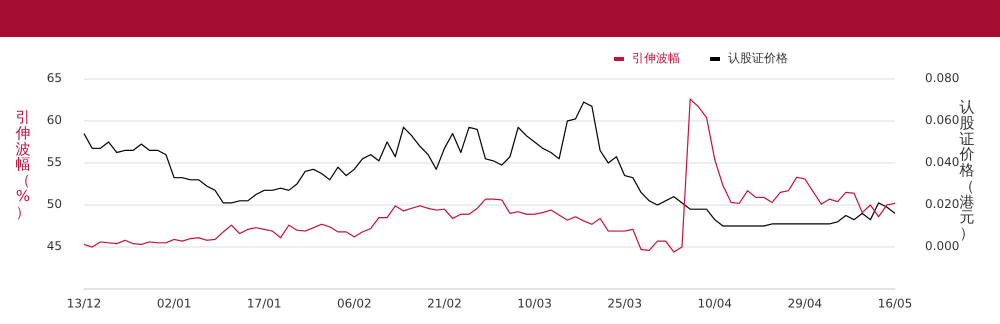 Image resolution: width=1000 pixels, height=324 pixels. What do you see at coordinates (54, 204) in the screenshot?
I see `y-tick-label: 50` at bounding box center [54, 204].